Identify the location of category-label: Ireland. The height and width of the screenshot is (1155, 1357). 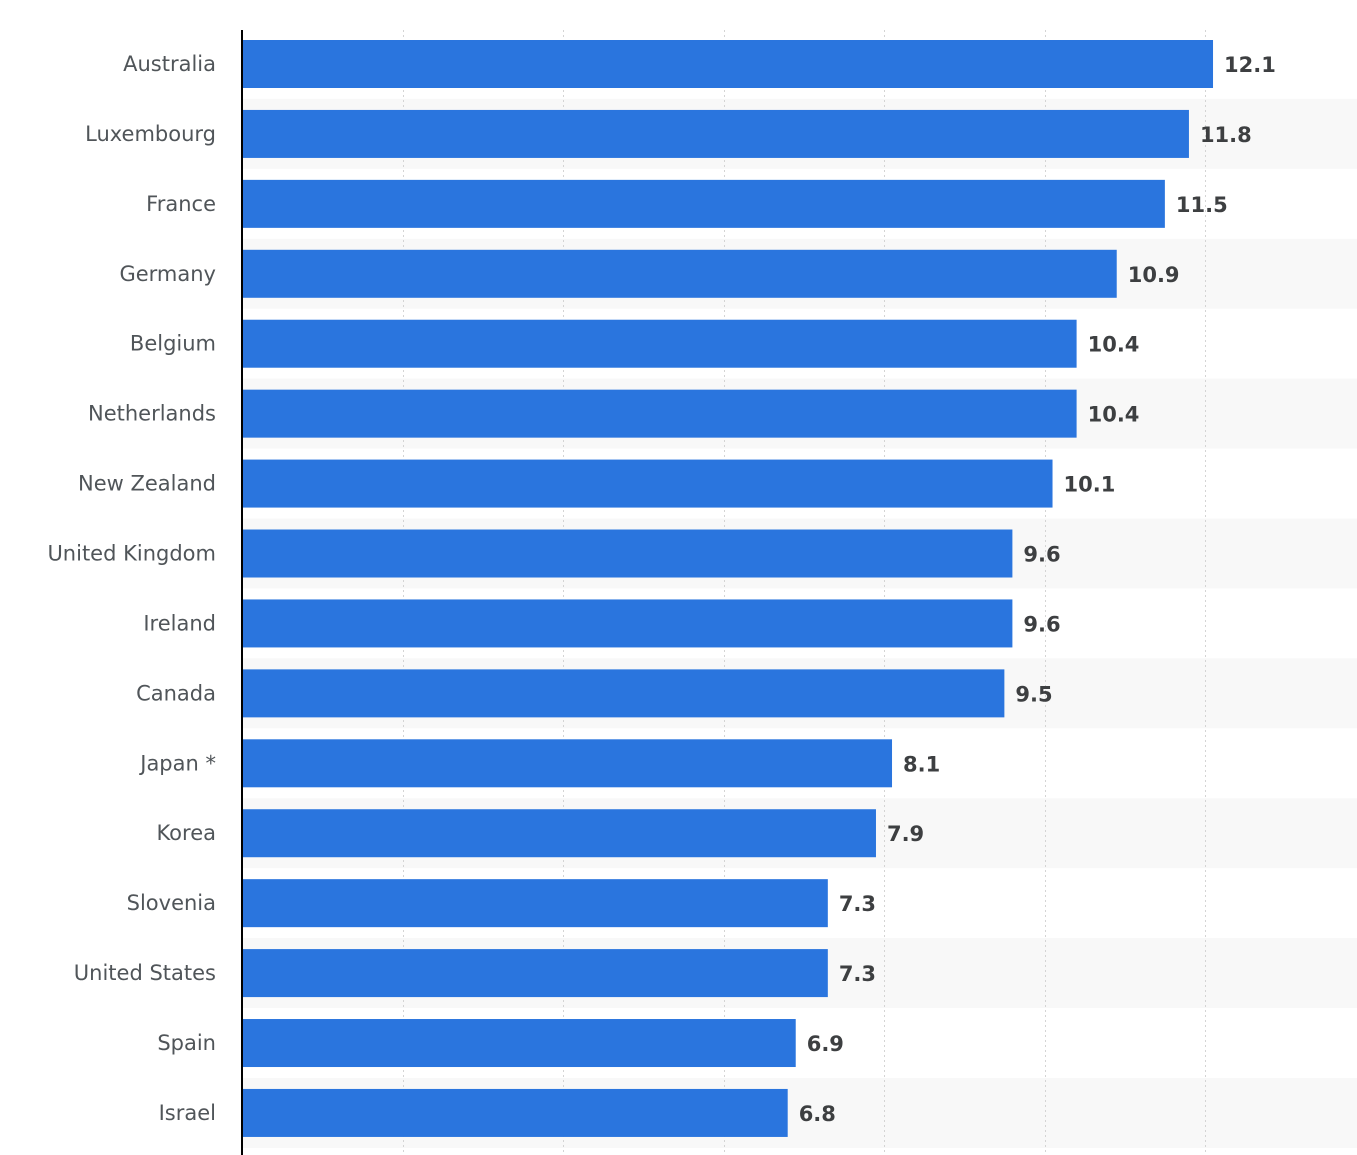
(179, 623).